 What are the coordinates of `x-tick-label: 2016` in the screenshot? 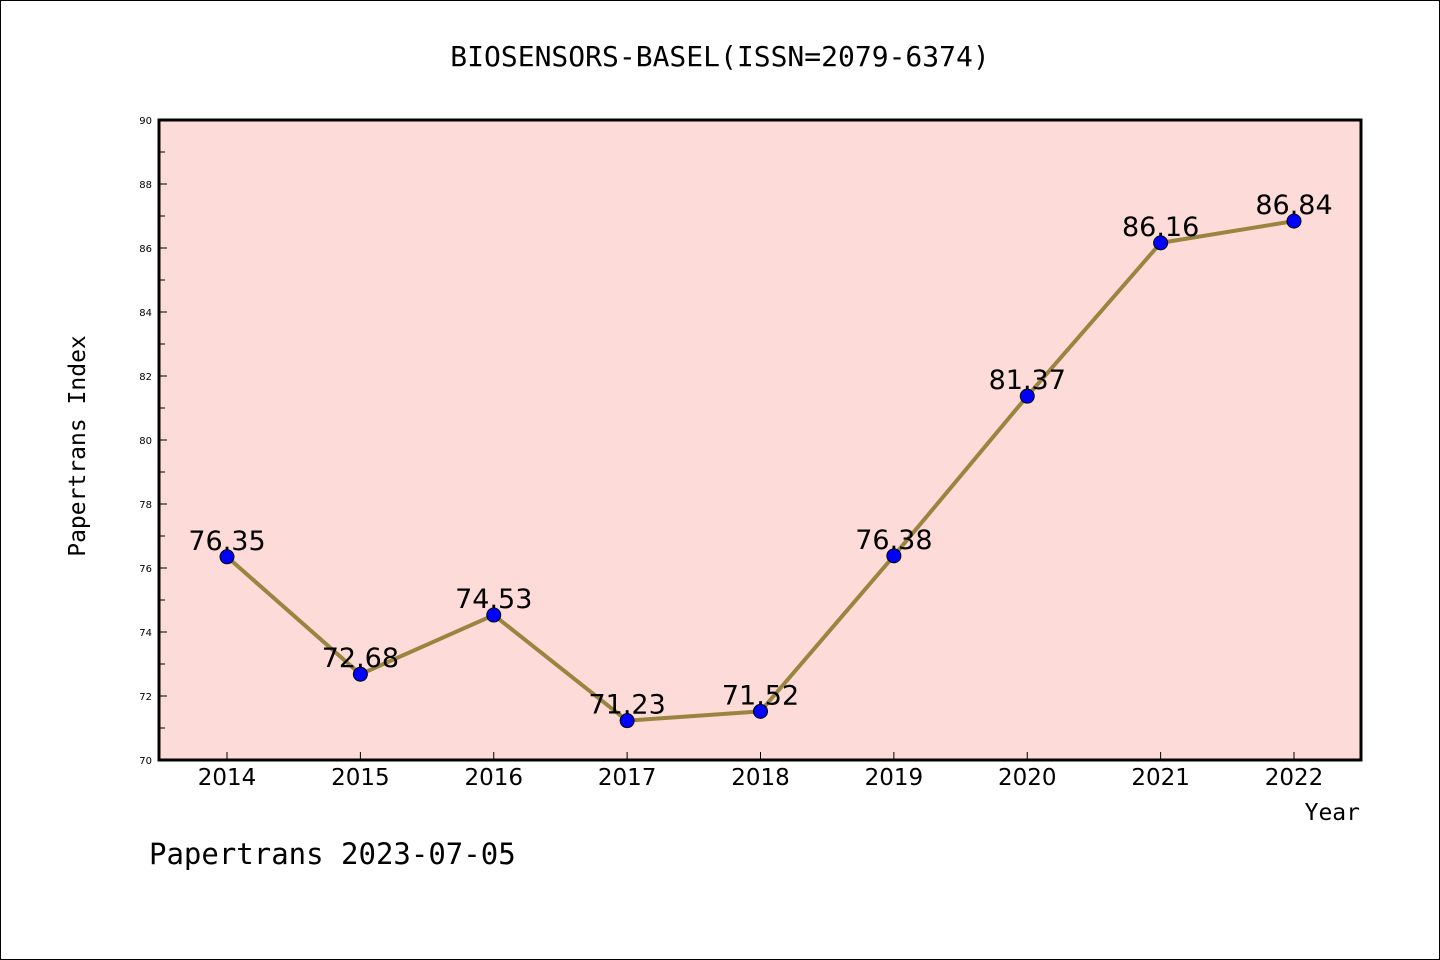 It's located at (493, 778).